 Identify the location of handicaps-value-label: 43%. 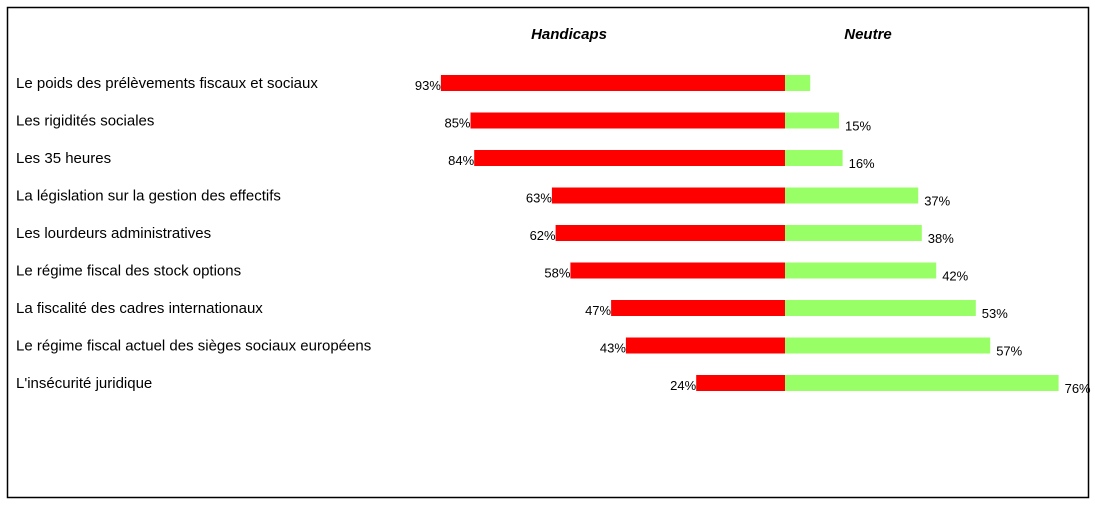
(613, 348).